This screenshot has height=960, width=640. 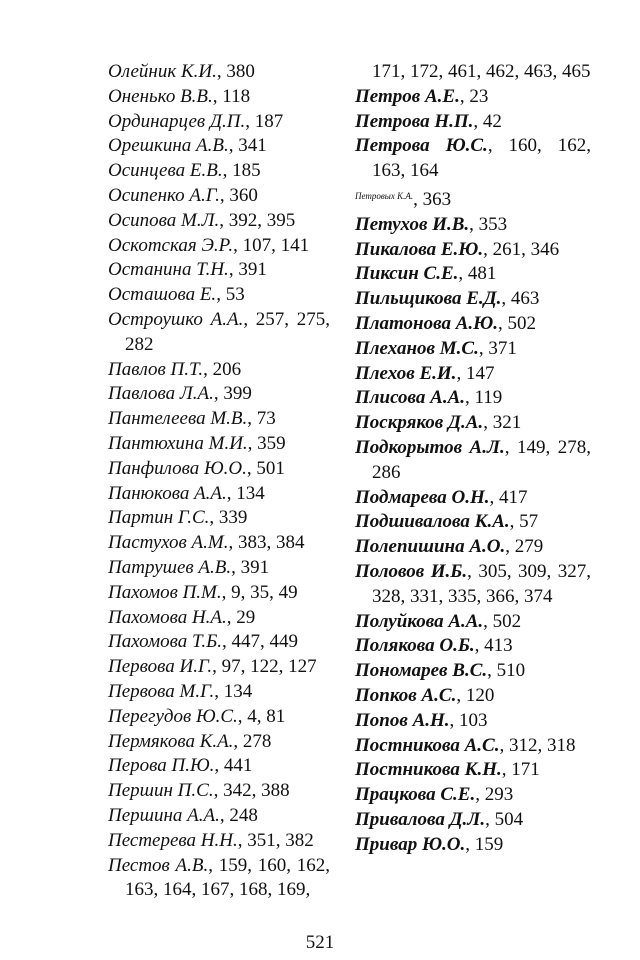 I want to click on index-entry: Пикалова Е.Ю., 261, 346, so click(x=473, y=250).